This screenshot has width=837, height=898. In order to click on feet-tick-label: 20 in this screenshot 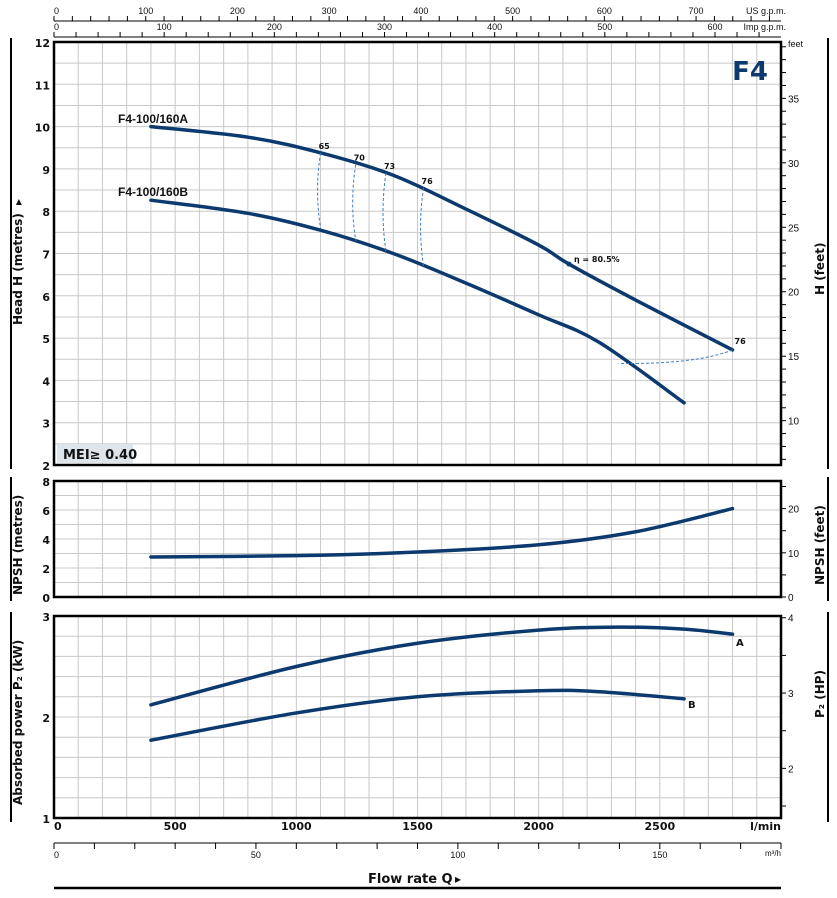, I will do `click(794, 293)`.